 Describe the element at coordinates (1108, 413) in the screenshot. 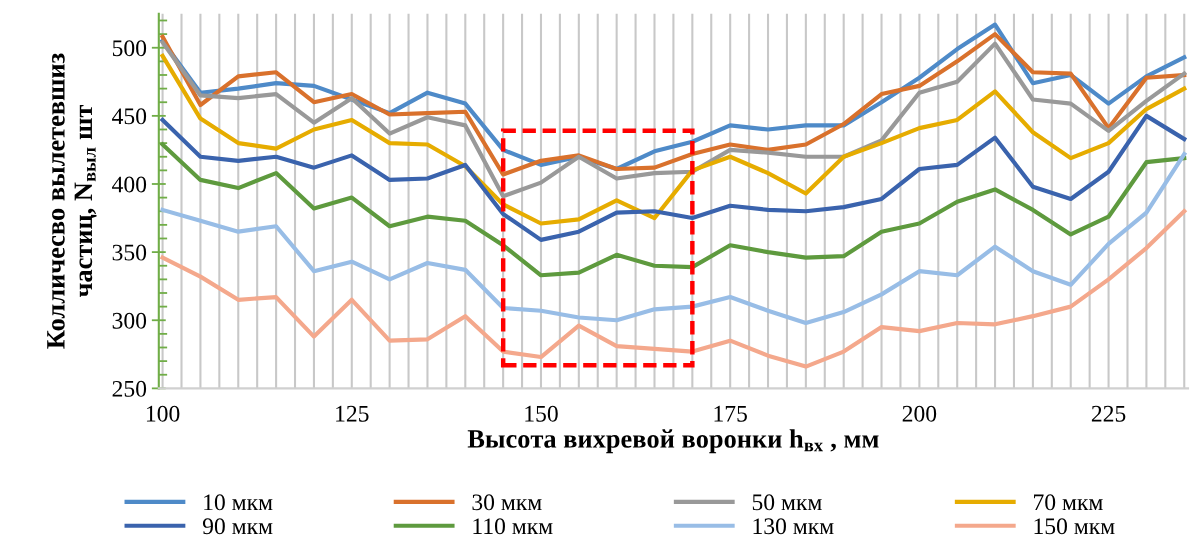

I see `x-tick-label: 225` at that location.